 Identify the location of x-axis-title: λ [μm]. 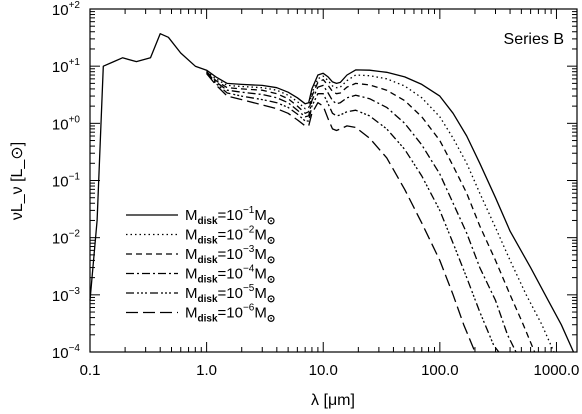
(333, 400).